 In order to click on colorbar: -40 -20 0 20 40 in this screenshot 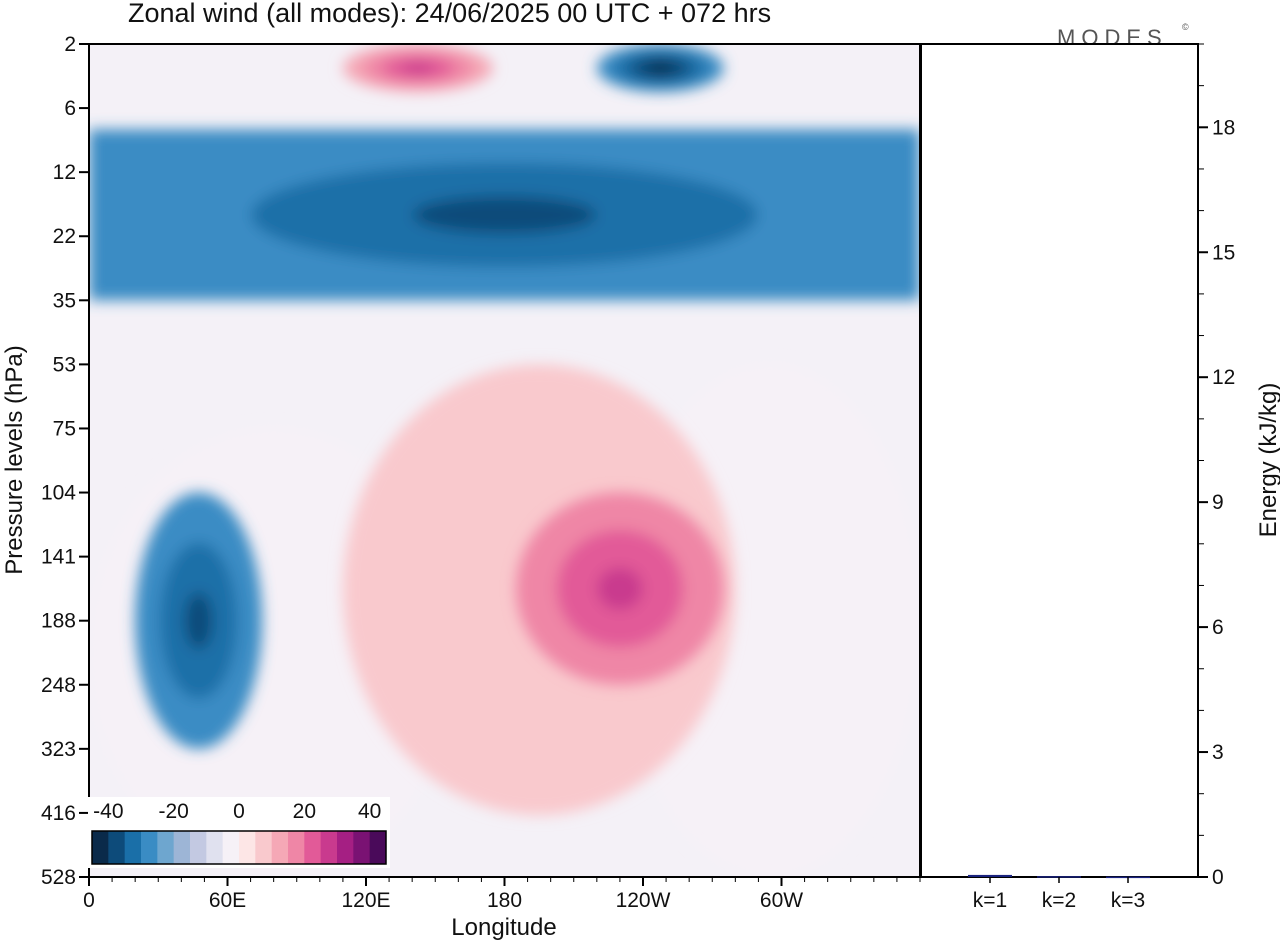, I will do `click(239, 832)`.